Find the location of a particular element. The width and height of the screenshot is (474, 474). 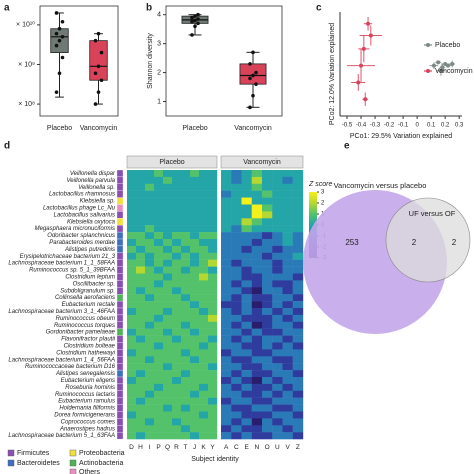

taxon-label: Ruminococcus sp. 5_1_39BFAA is located at coordinates (72, 271).